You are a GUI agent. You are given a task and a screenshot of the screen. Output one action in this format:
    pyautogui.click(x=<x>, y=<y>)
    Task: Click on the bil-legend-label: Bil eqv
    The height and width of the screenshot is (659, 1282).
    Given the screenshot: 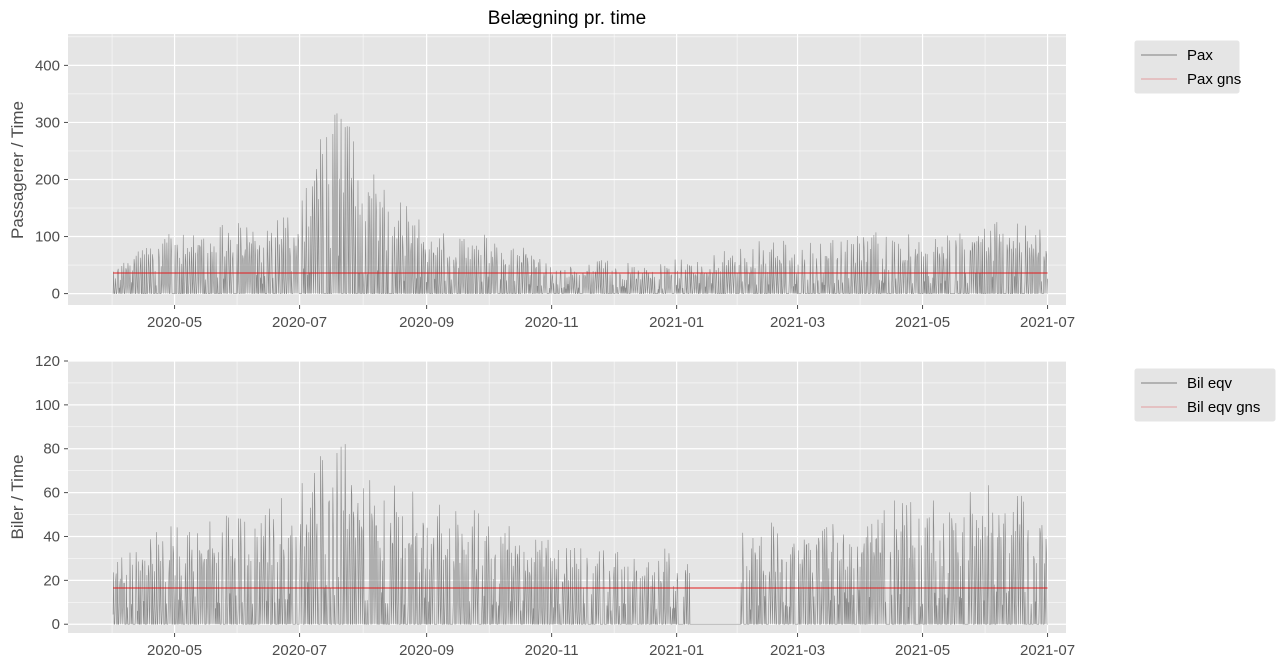 What is the action you would take?
    pyautogui.click(x=1210, y=383)
    